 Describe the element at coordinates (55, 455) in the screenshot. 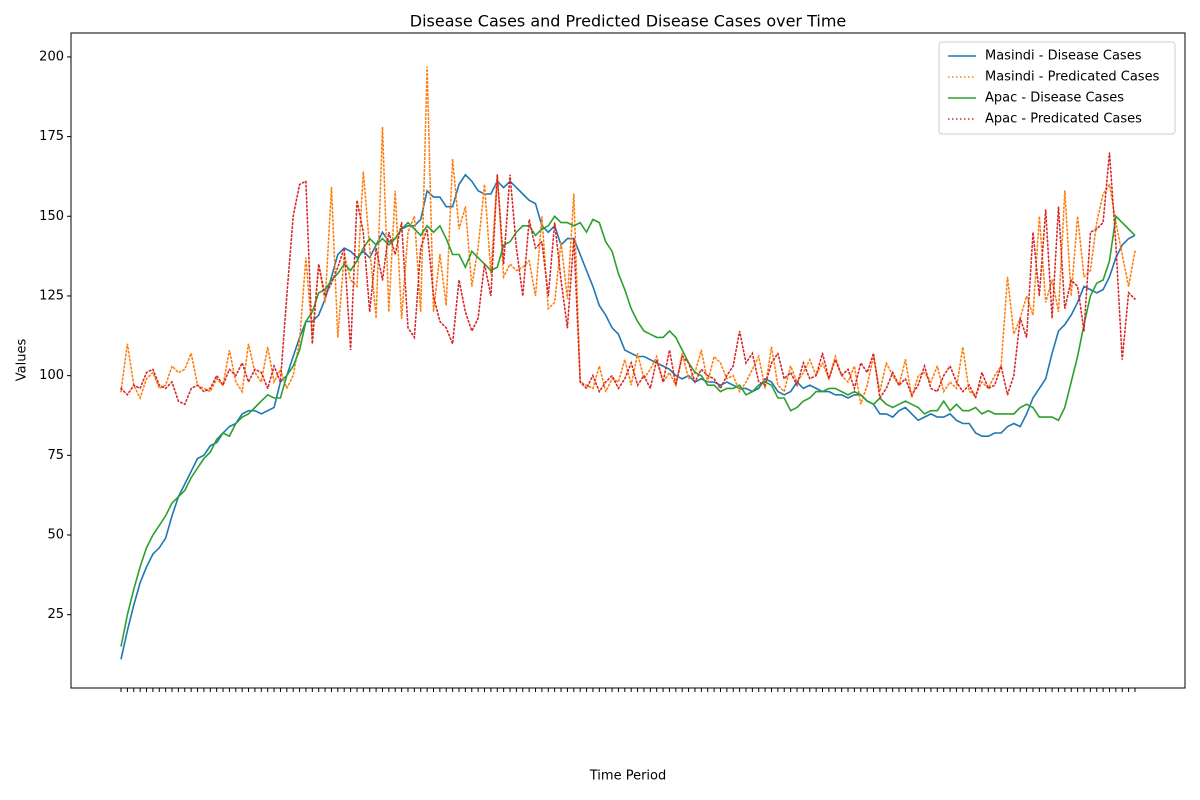

I see `y-tick-label: 75` at that location.